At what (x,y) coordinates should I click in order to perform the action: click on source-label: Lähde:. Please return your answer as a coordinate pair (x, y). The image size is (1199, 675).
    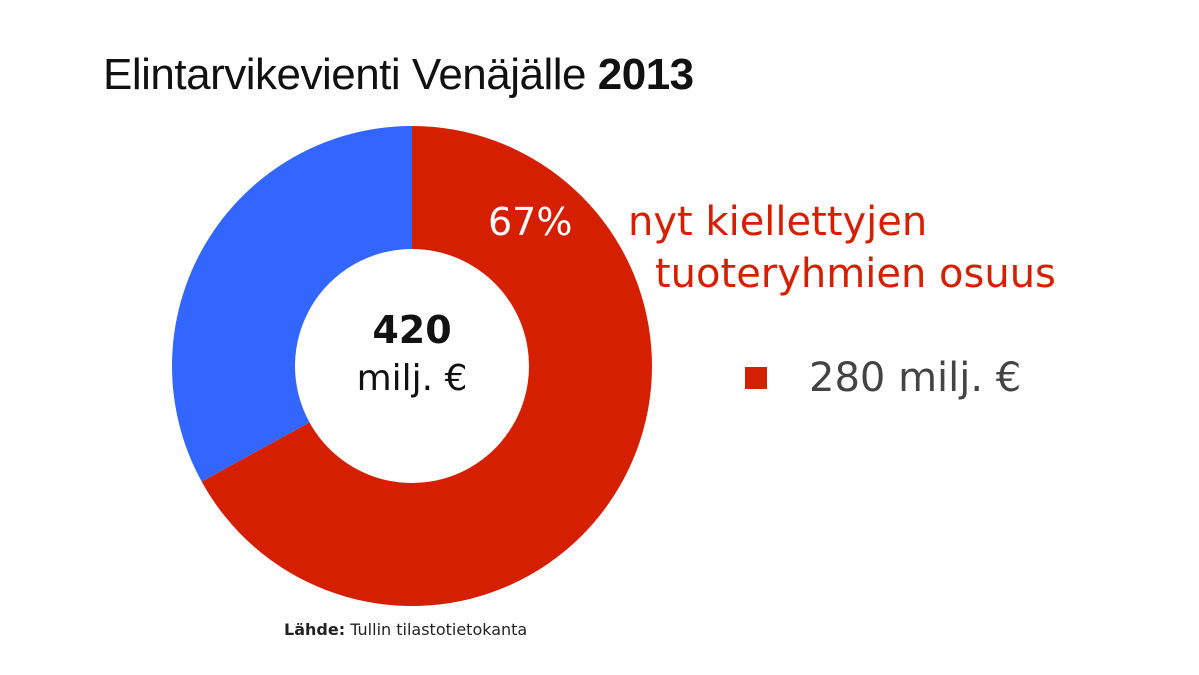
    Looking at the image, I should click on (315, 629).